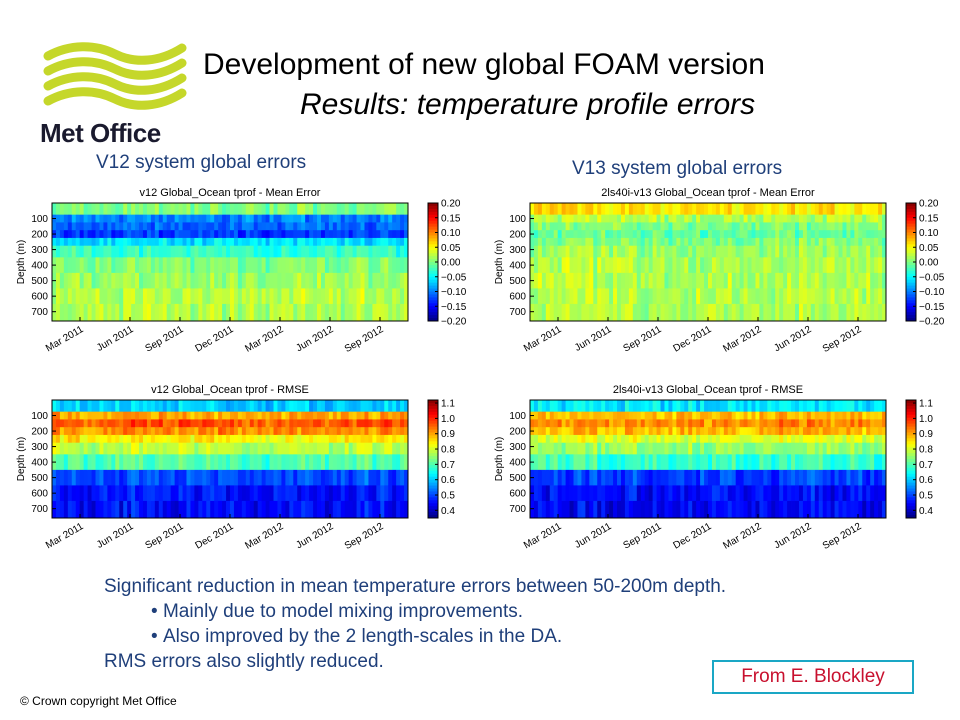  What do you see at coordinates (926, 465) in the screenshot?
I see `colorbar-tick-label: 0.7` at bounding box center [926, 465].